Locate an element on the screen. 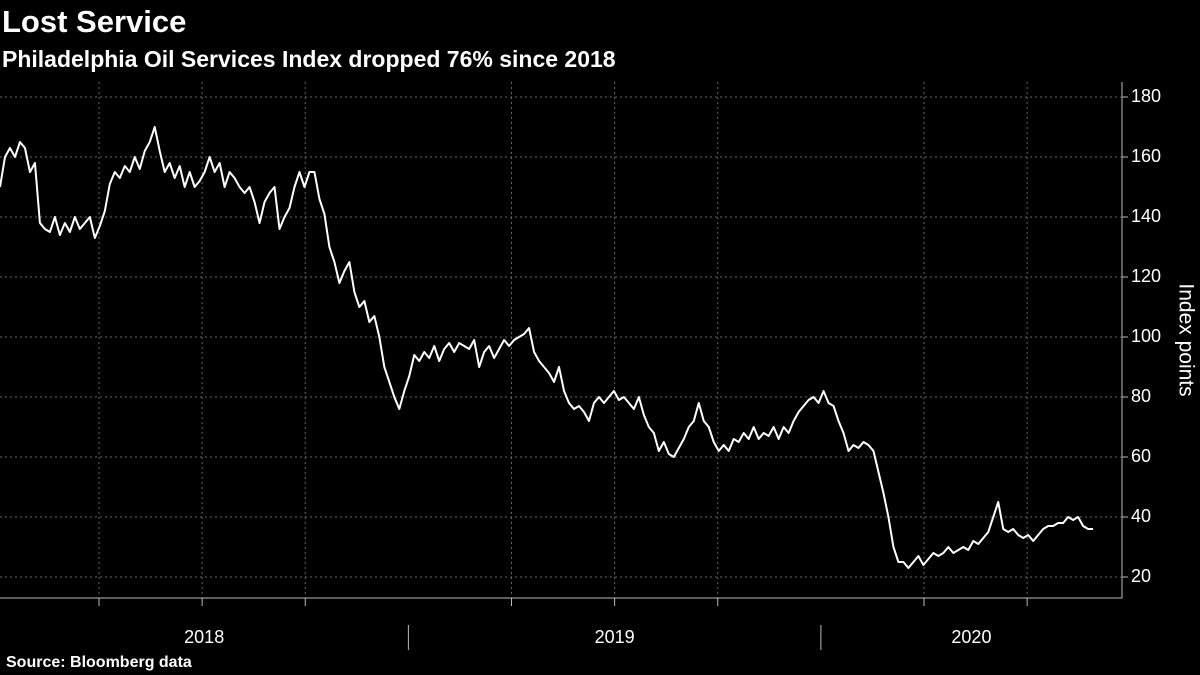 This screenshot has width=1200, height=675. y-axis-label: Index points is located at coordinates (1185, 339).